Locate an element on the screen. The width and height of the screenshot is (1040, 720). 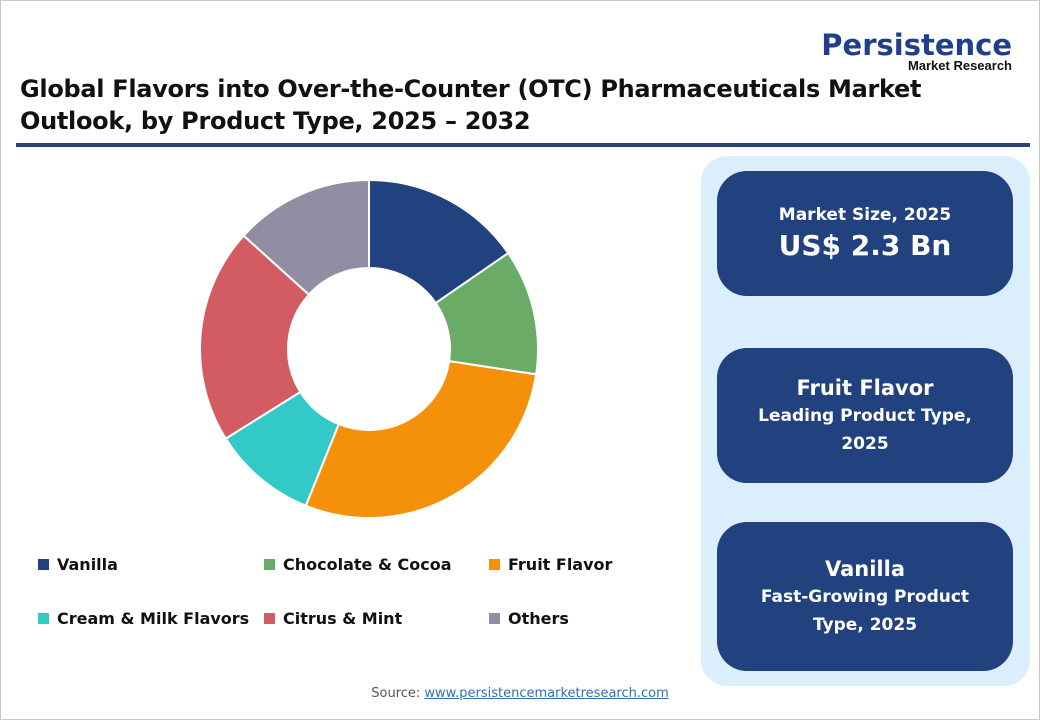
logo-subtitle: Market Research is located at coordinates (959, 65).